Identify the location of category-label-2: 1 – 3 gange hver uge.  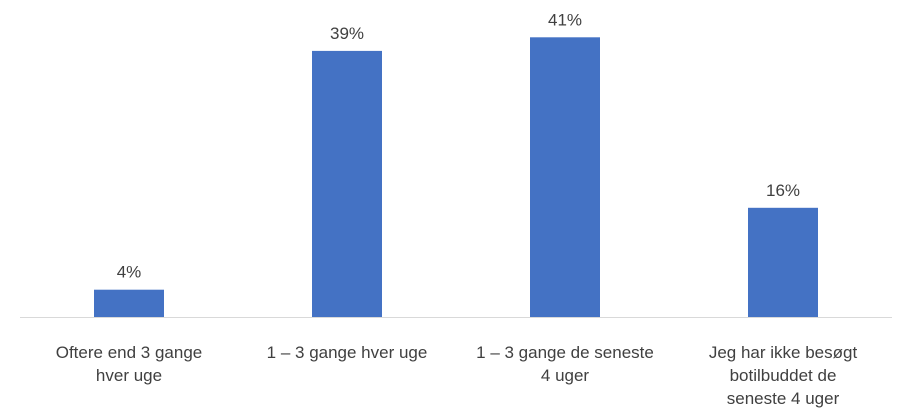
(347, 352).